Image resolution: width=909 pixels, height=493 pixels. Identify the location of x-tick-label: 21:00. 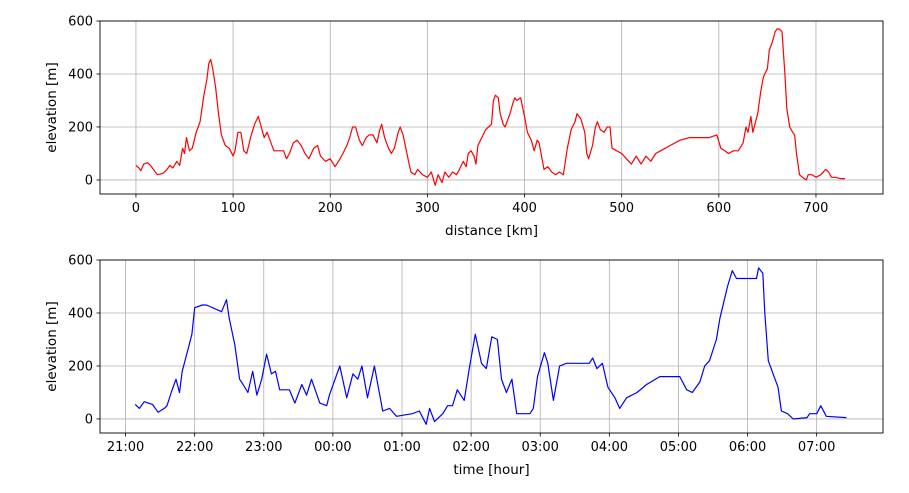
(125, 447).